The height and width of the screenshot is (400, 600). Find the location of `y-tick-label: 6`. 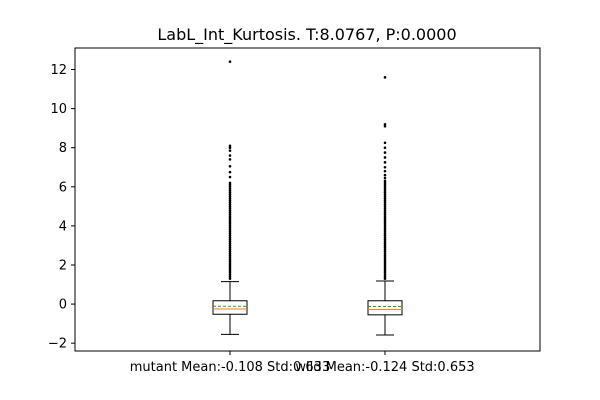

y-tick-label: 6 is located at coordinates (63, 187).